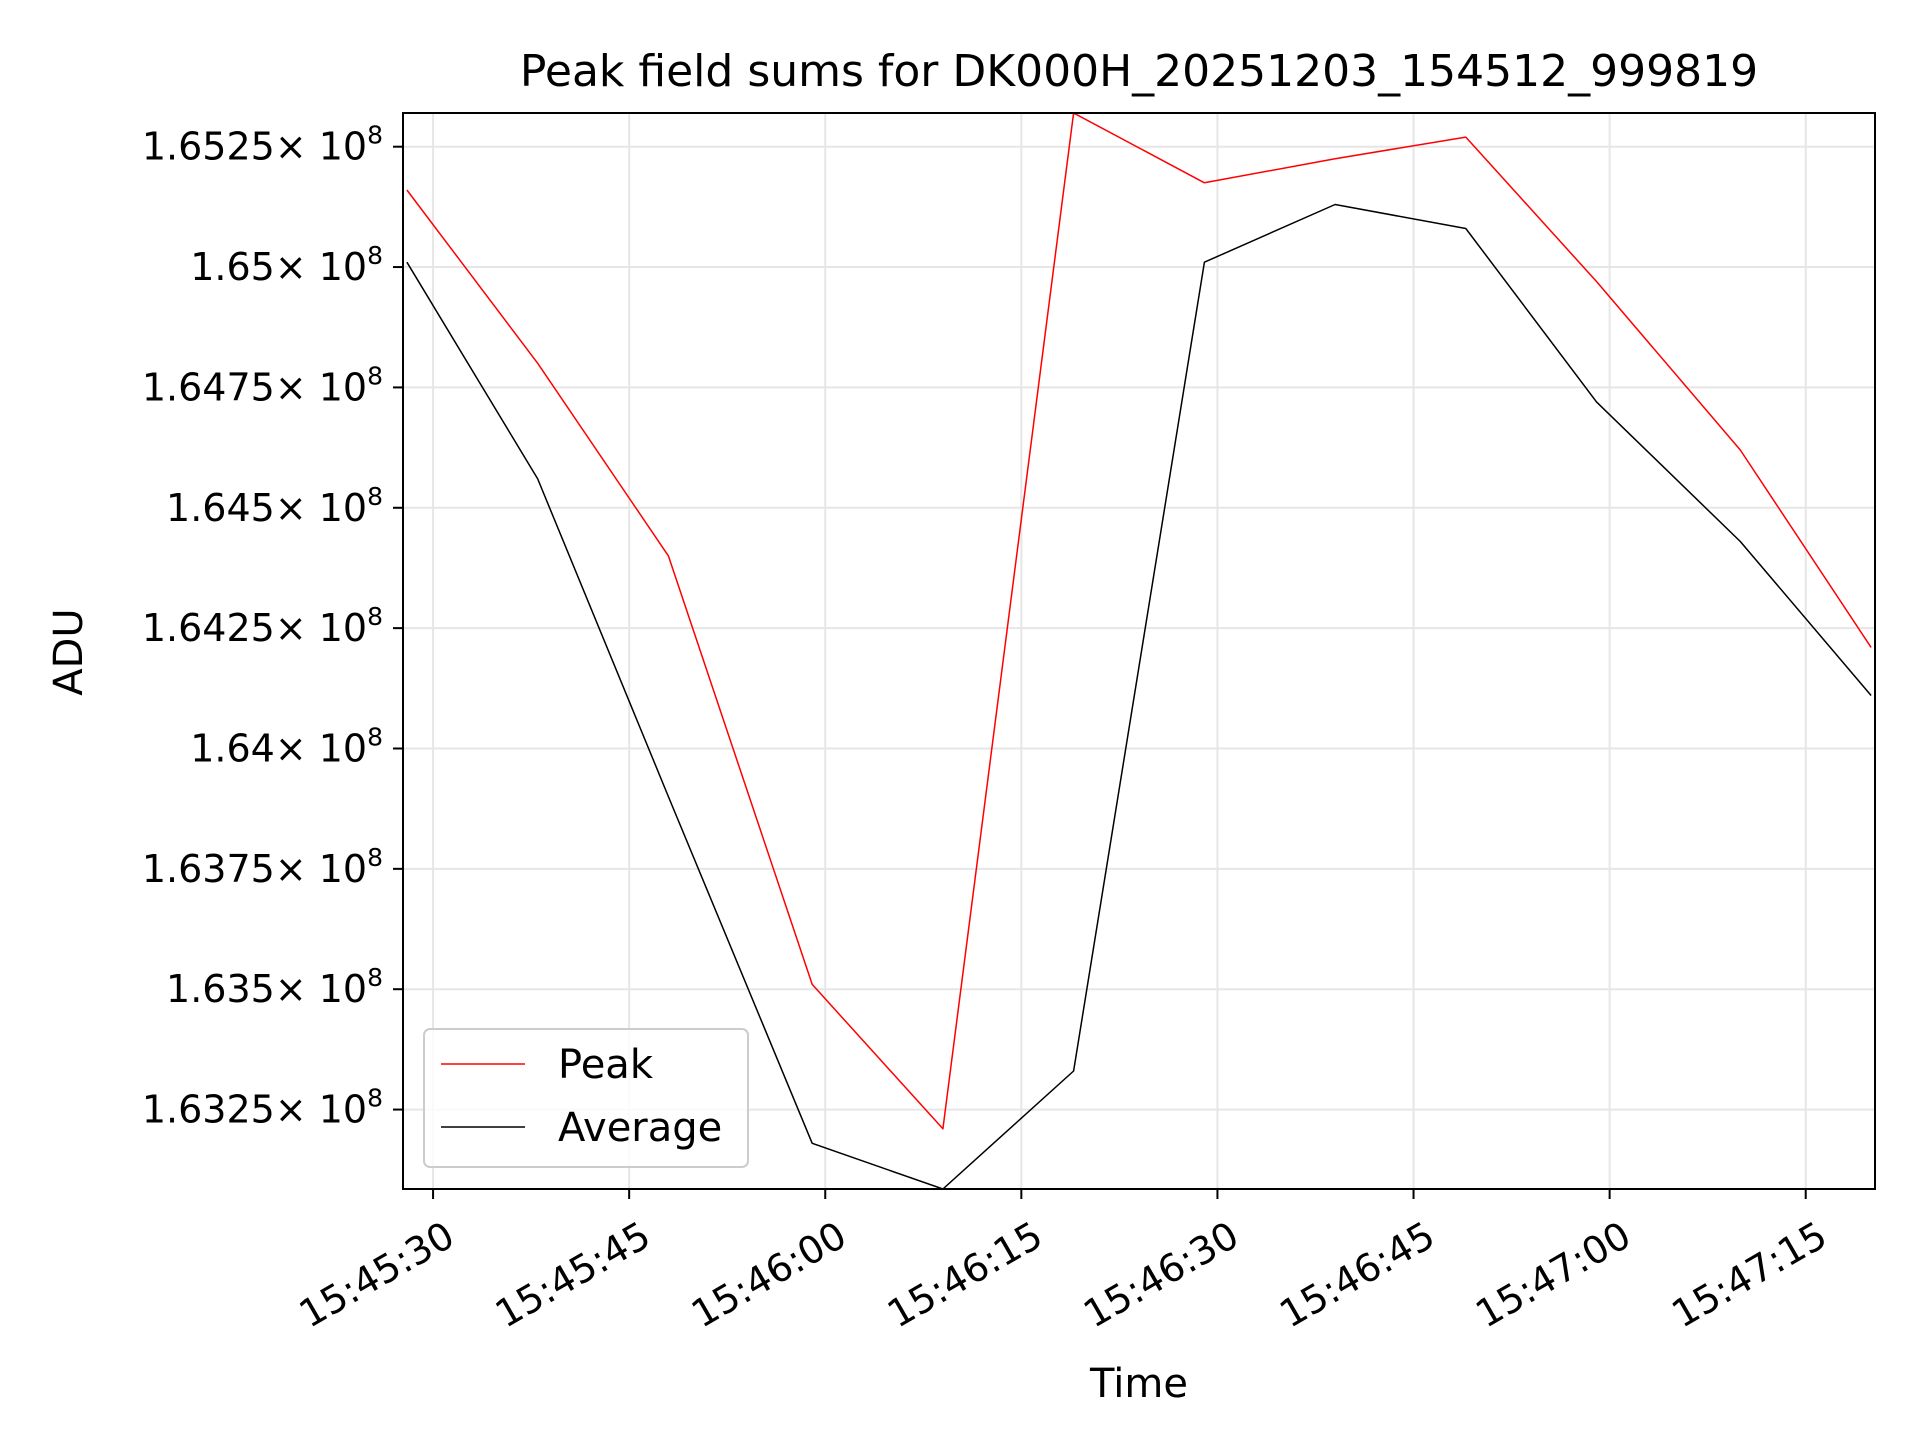  I want to click on y-tick-mantissa: 1.6325, so click(208, 1110).